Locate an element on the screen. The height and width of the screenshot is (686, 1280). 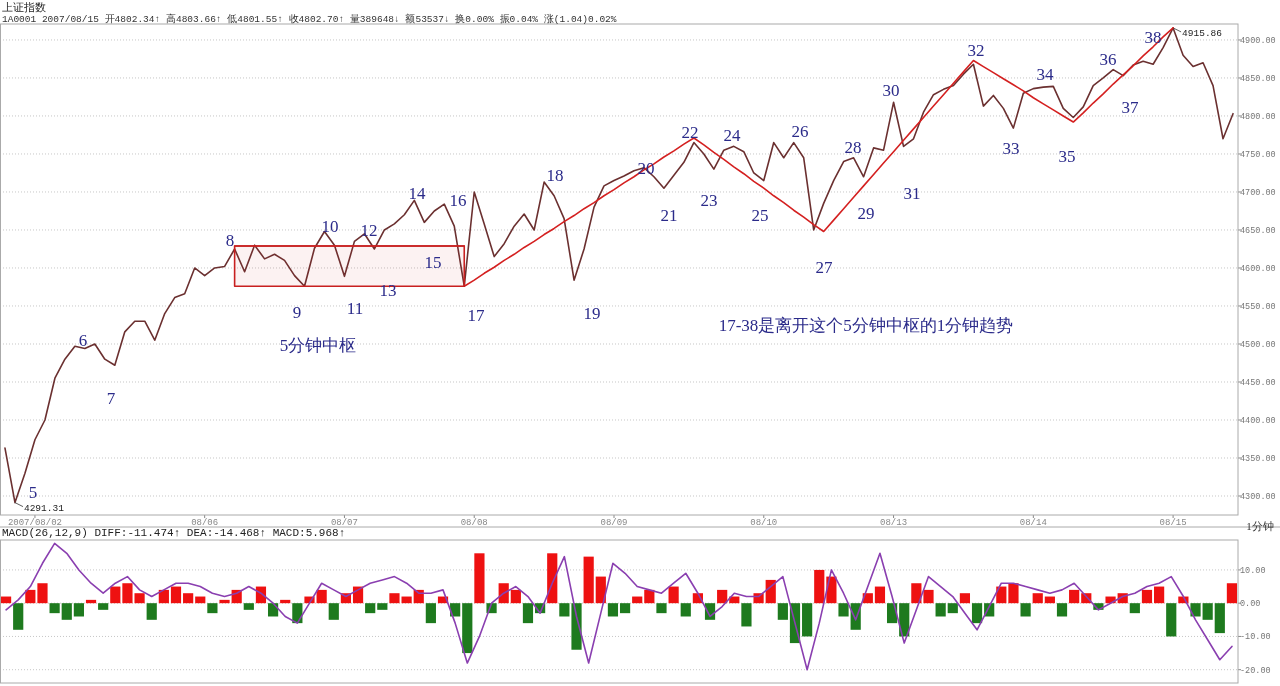
annotation: 13 is located at coordinates (388, 290).